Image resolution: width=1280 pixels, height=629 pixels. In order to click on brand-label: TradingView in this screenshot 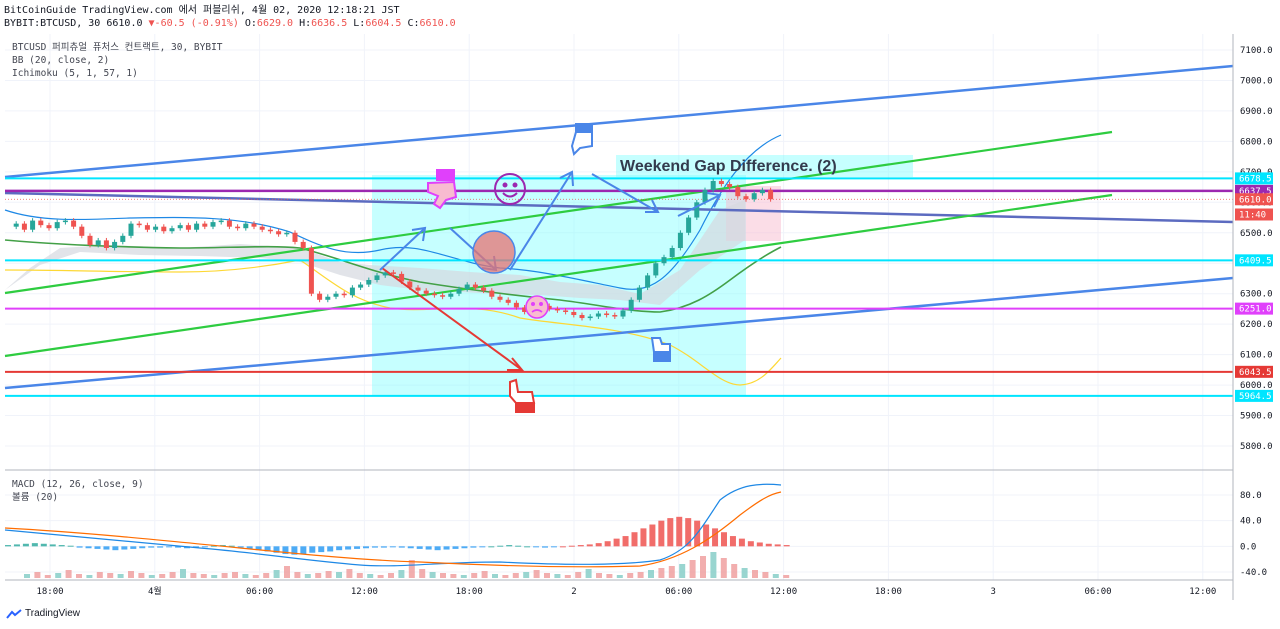, I will do `click(53, 613)`.